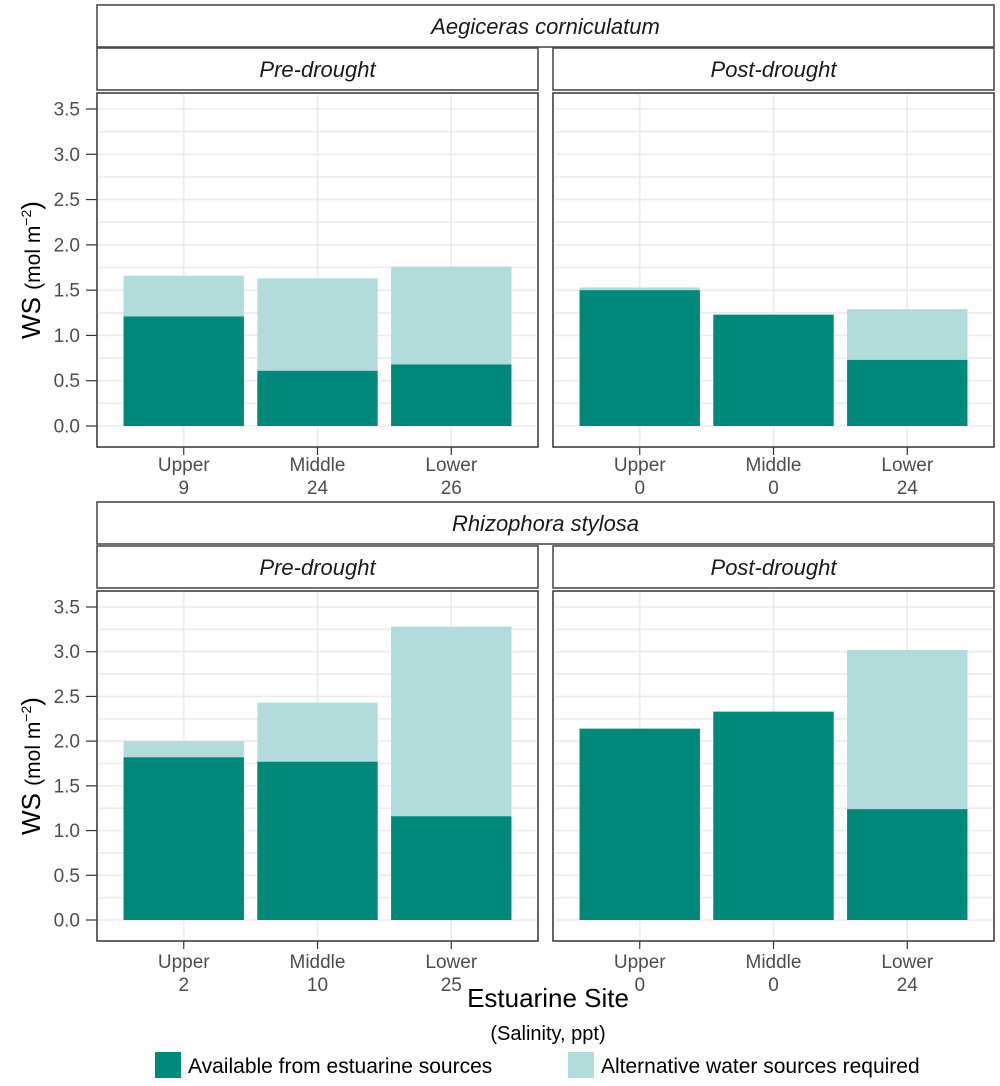 The image size is (1000, 1086). What do you see at coordinates (340, 1066) in the screenshot?
I see `legend-label-available: Available from estuarine sources` at bounding box center [340, 1066].